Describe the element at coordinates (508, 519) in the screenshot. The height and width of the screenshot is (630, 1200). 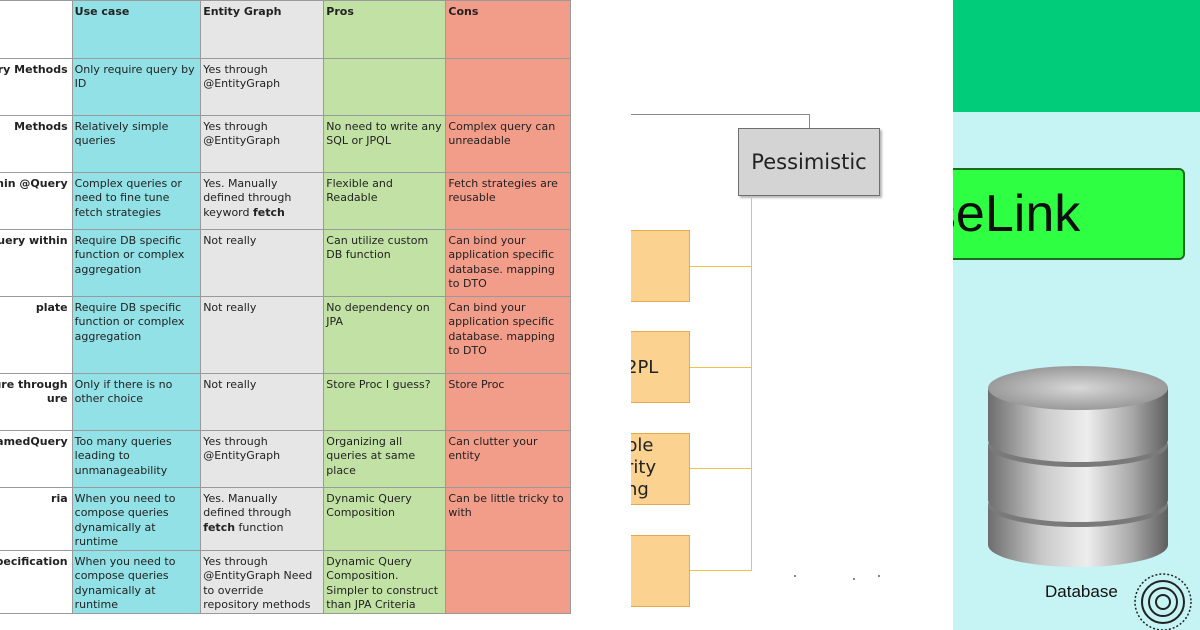
I see `table-cell-cons: Can be little tricky to with` at that location.